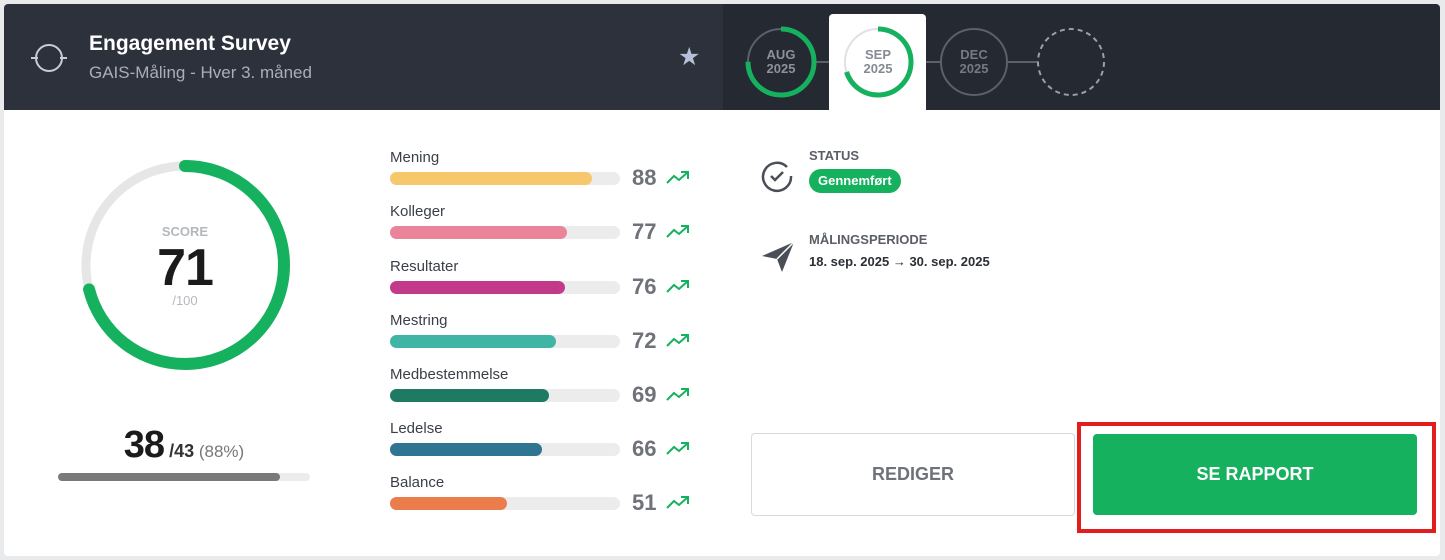 Image resolution: width=1445 pixels, height=560 pixels. What do you see at coordinates (644, 177) in the screenshot?
I see `category-value: 88` at bounding box center [644, 177].